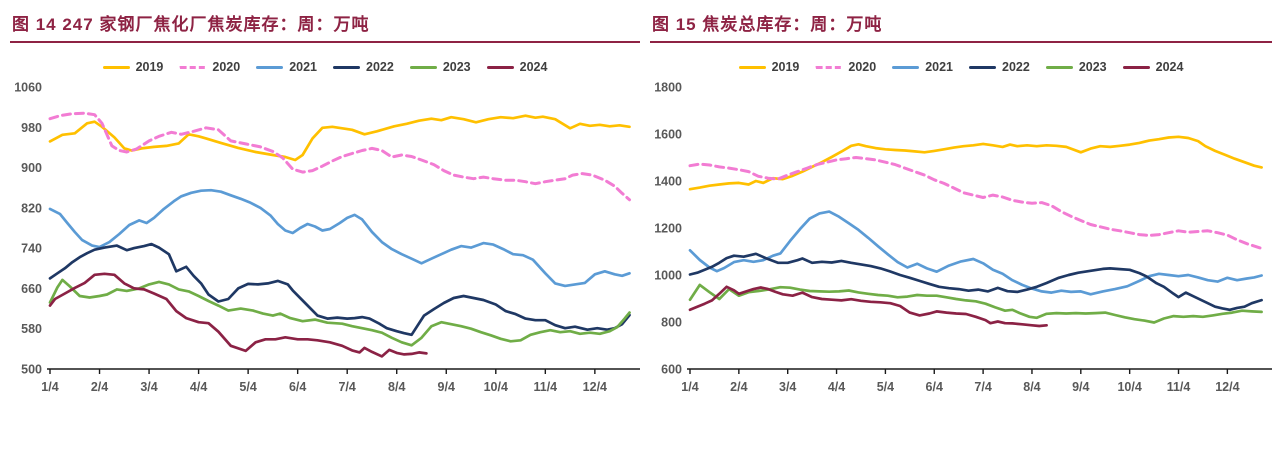 This screenshot has width=1277, height=450. I want to click on y-tick-label-660: 660, so click(31, 289).